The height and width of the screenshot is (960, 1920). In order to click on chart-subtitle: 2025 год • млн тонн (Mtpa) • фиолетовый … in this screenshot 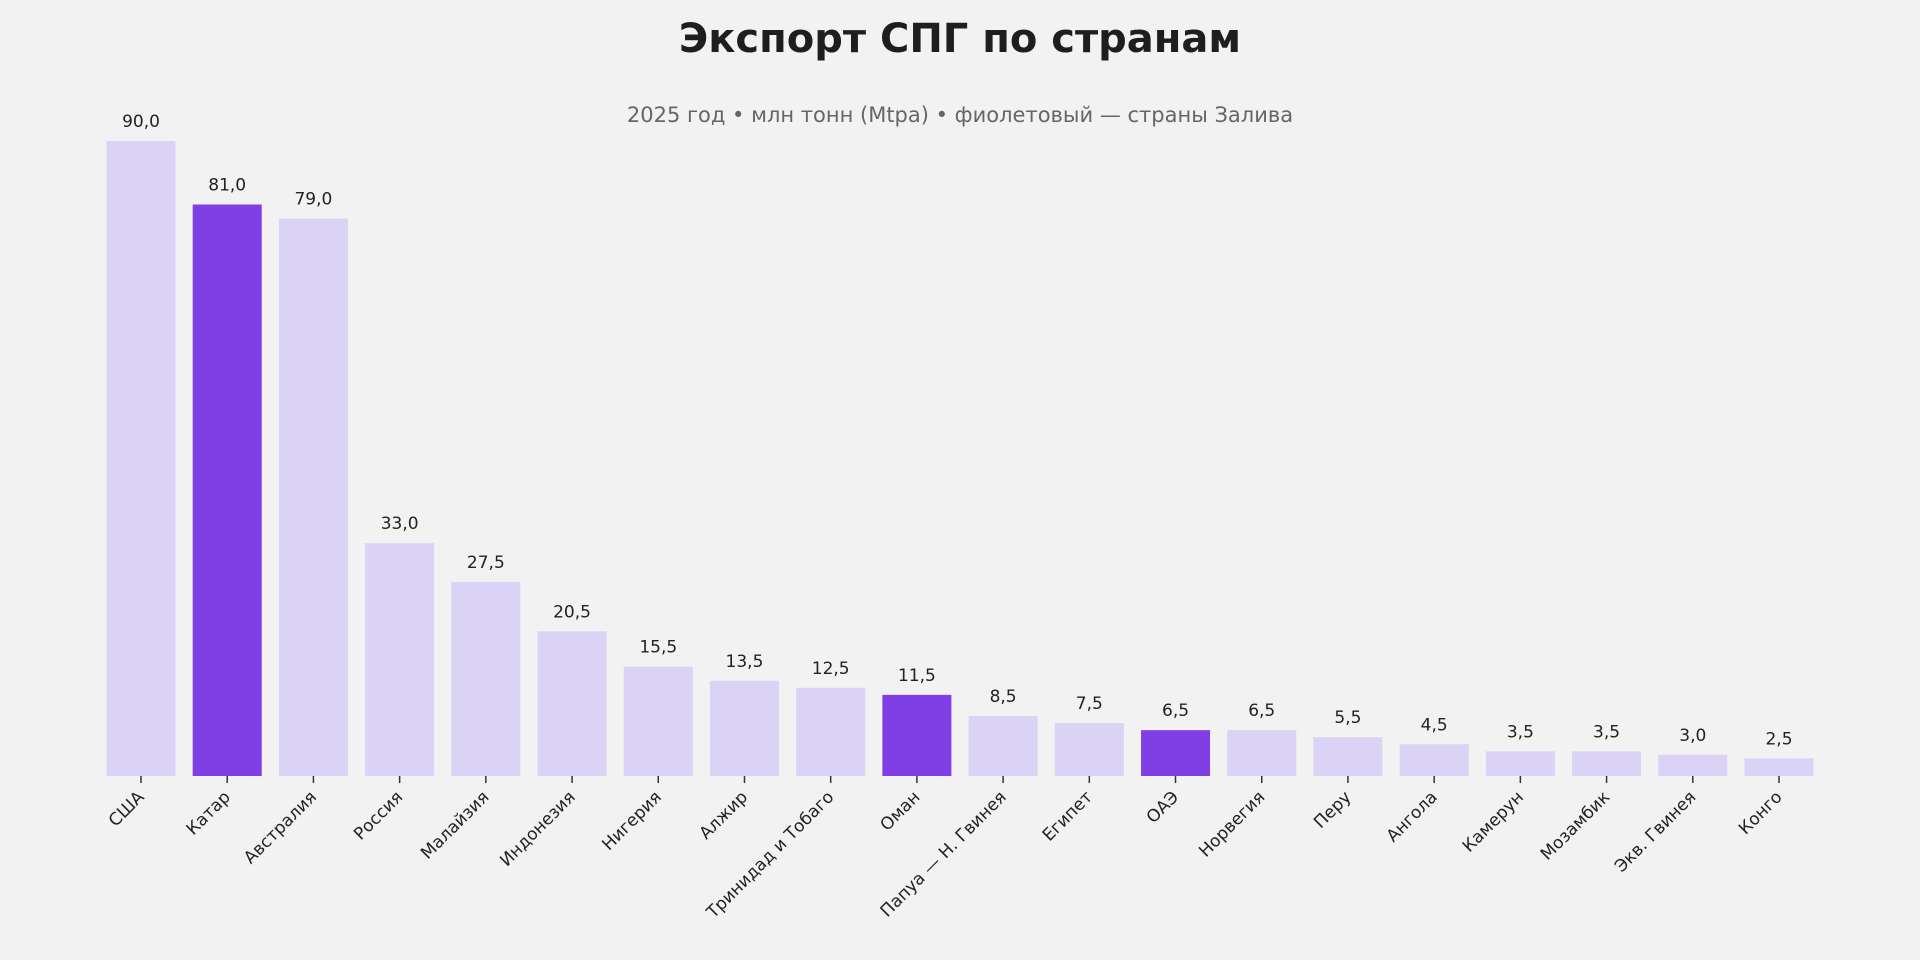, I will do `click(960, 115)`.